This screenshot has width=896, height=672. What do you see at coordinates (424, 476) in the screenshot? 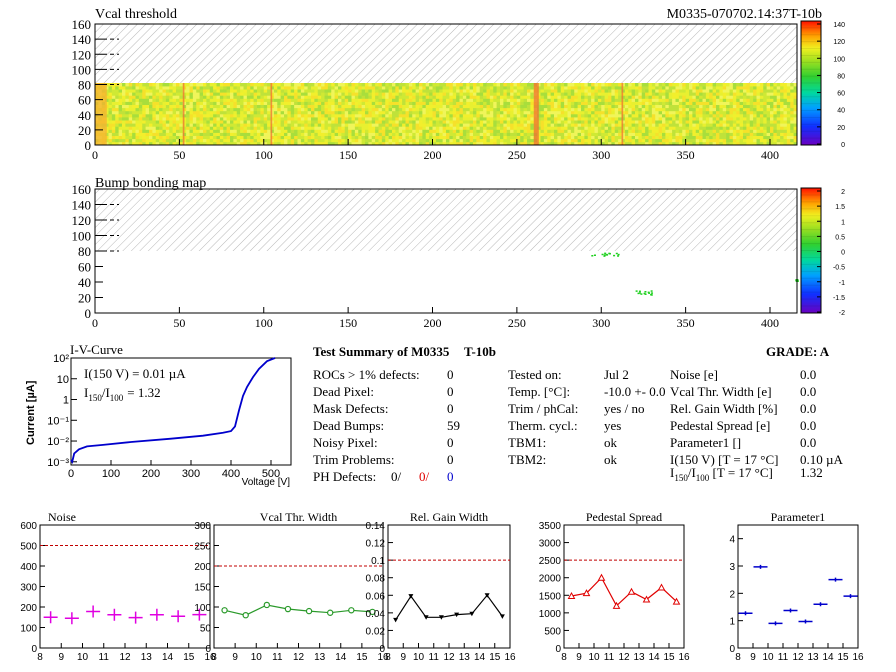
I see `summary-ph-value-2: 0/` at bounding box center [424, 476].